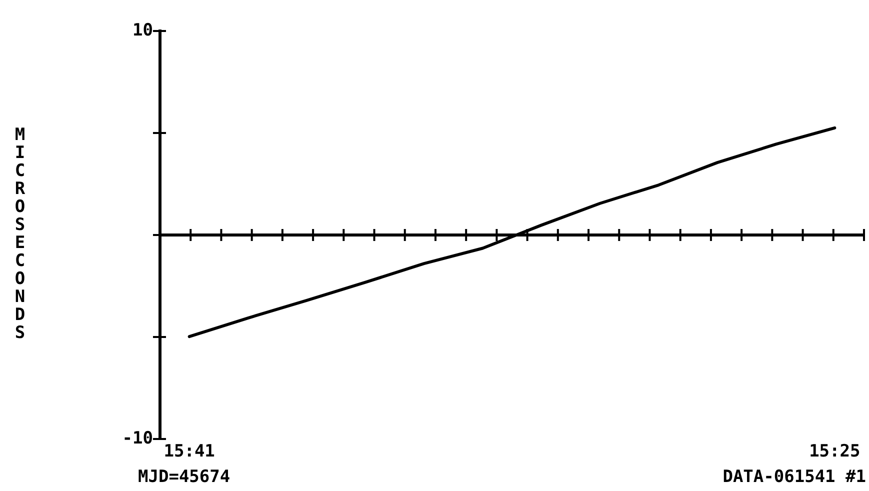 This screenshot has width=869, height=491. I want to click on y-tick-label: 10, so click(142, 30).